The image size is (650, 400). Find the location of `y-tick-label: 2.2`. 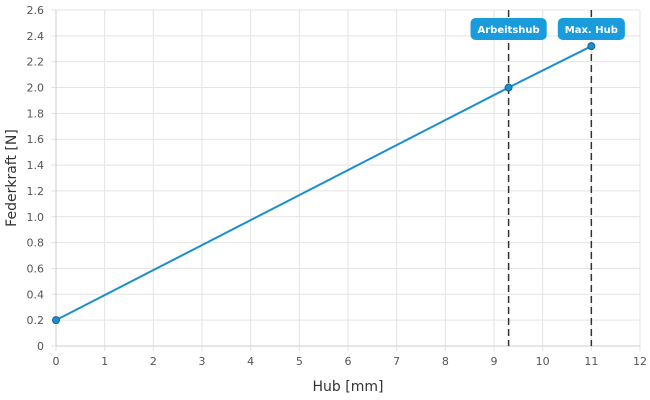

y-tick-label: 2.2 is located at coordinates (36, 62).